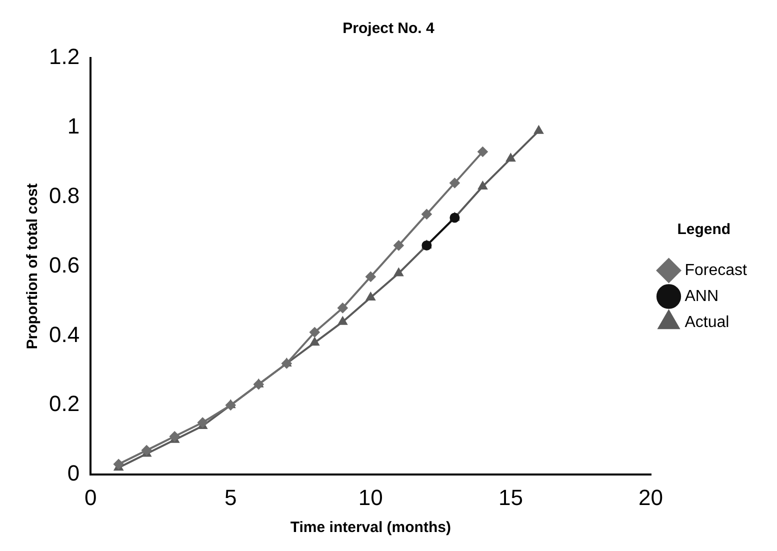 The image size is (777, 551). Describe the element at coordinates (701, 296) in the screenshot. I see `legend-label: ANN` at that location.